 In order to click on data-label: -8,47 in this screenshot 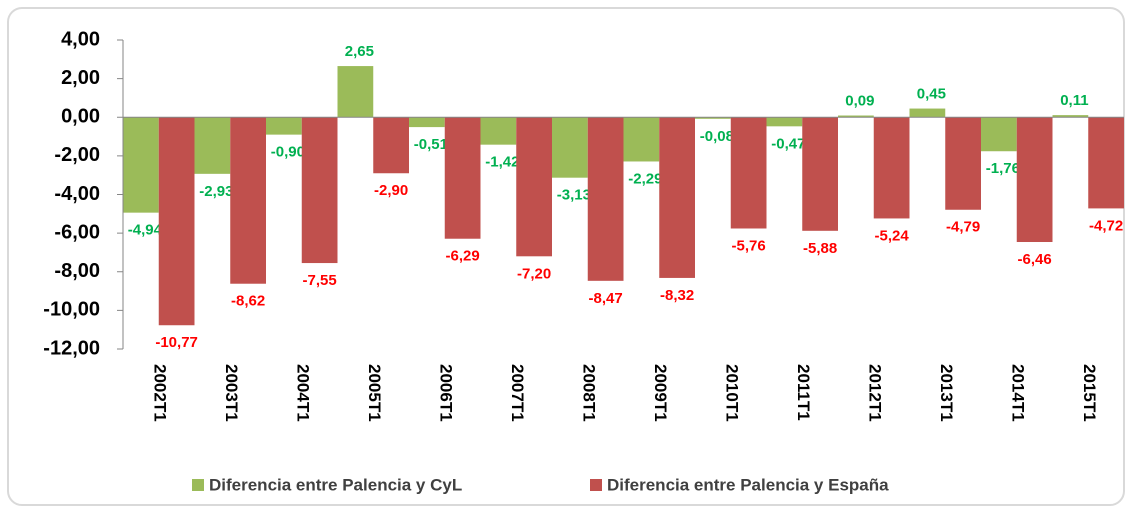, I will do `click(606, 298)`.